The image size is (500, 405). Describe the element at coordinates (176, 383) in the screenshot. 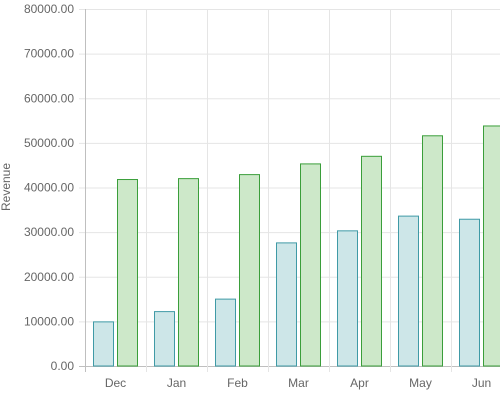

I see `x-tick-label: Jan` at that location.